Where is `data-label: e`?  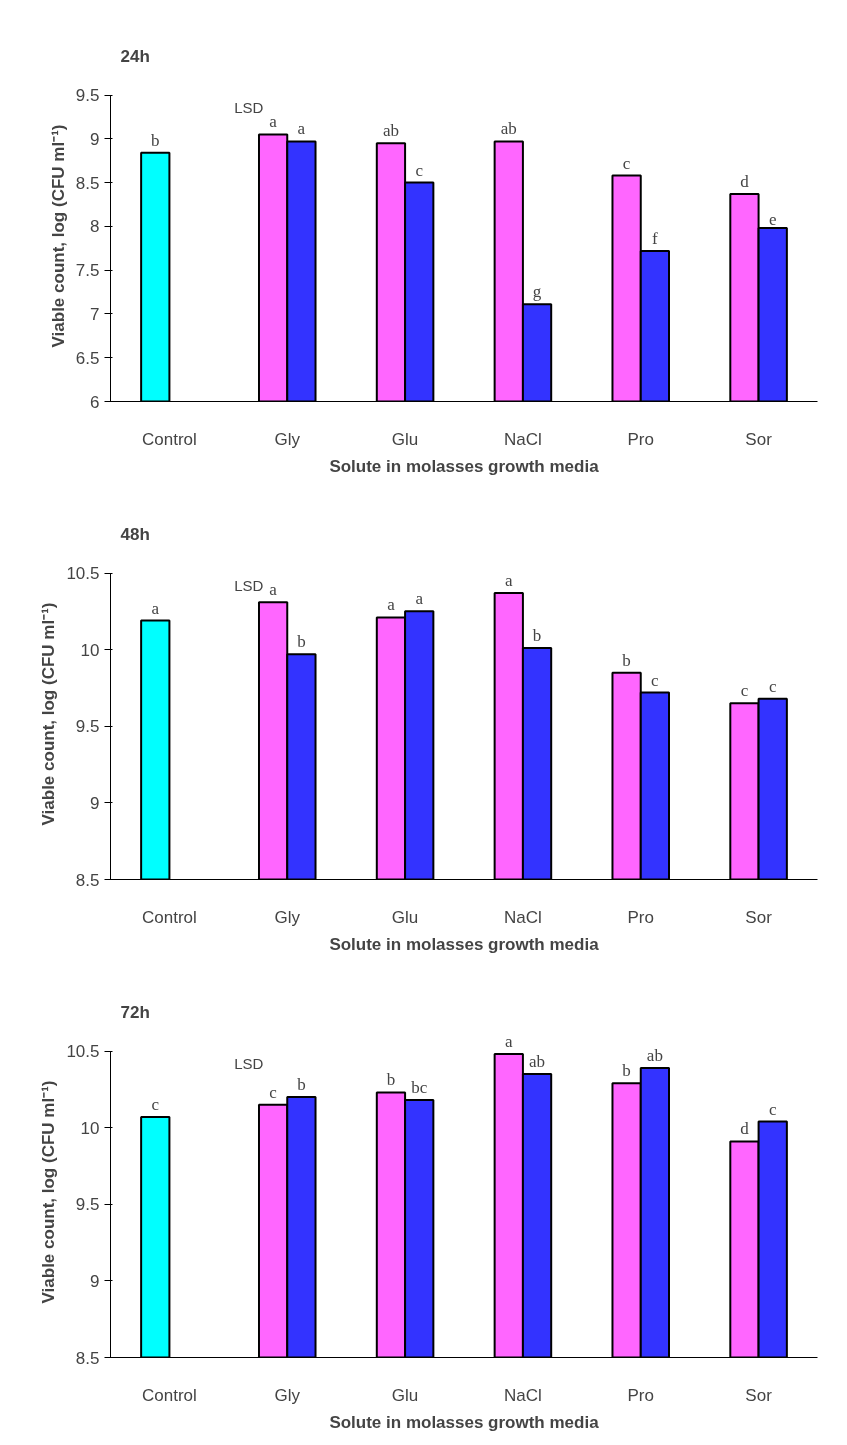 data-label: e is located at coordinates (772, 220).